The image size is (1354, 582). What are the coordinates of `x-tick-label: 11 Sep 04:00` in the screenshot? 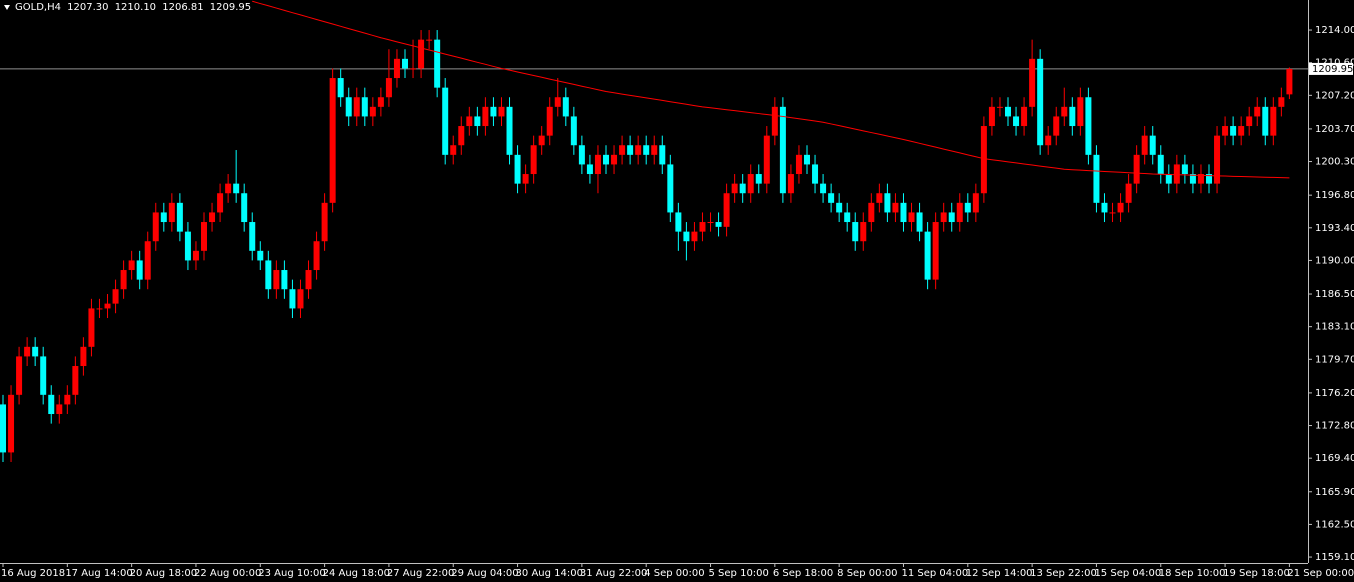 It's located at (934, 573).